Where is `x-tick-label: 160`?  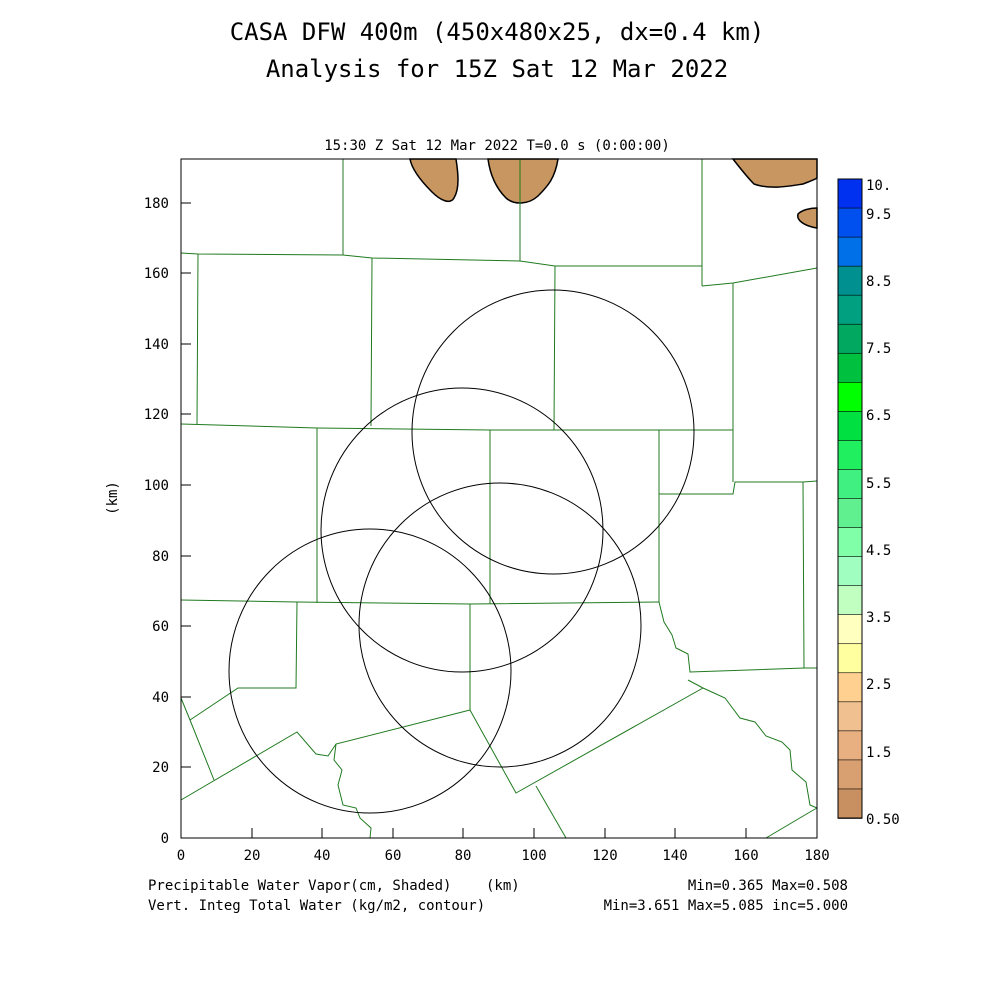
x-tick-label: 160 is located at coordinates (745, 856).